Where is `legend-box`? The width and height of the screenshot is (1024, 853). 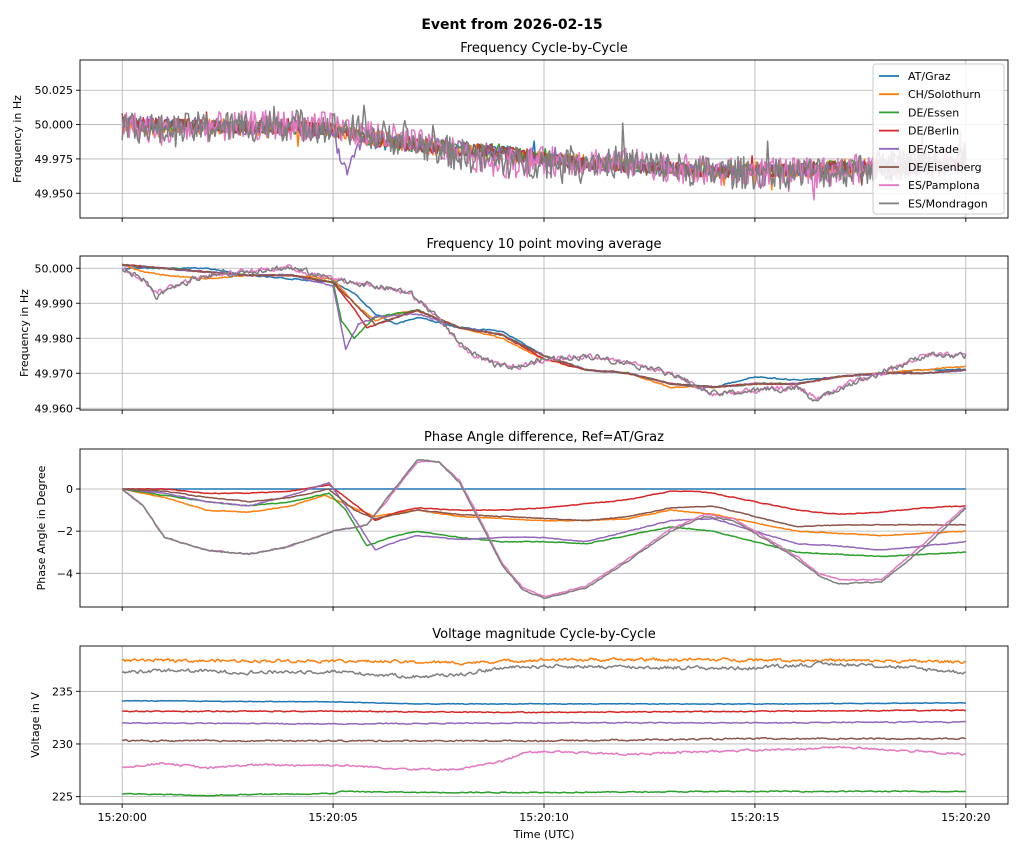 legend-box is located at coordinates (938, 139).